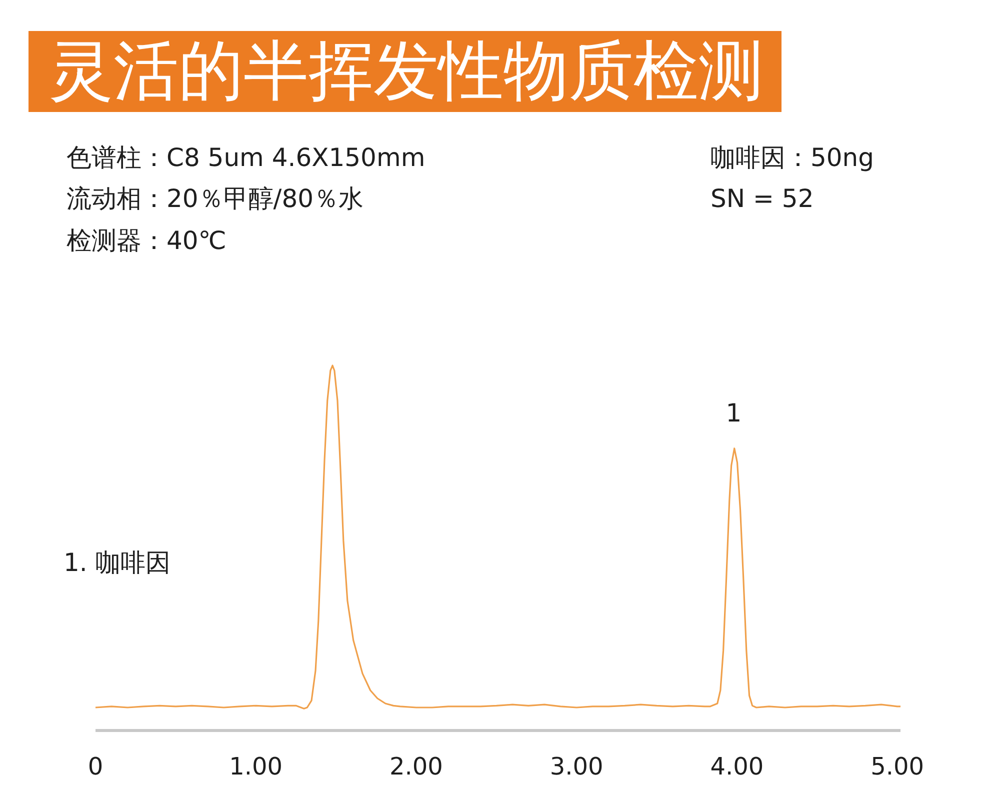 This screenshot has width=990, height=804. What do you see at coordinates (737, 766) in the screenshot?
I see `x-tick-label: 4.00` at bounding box center [737, 766].